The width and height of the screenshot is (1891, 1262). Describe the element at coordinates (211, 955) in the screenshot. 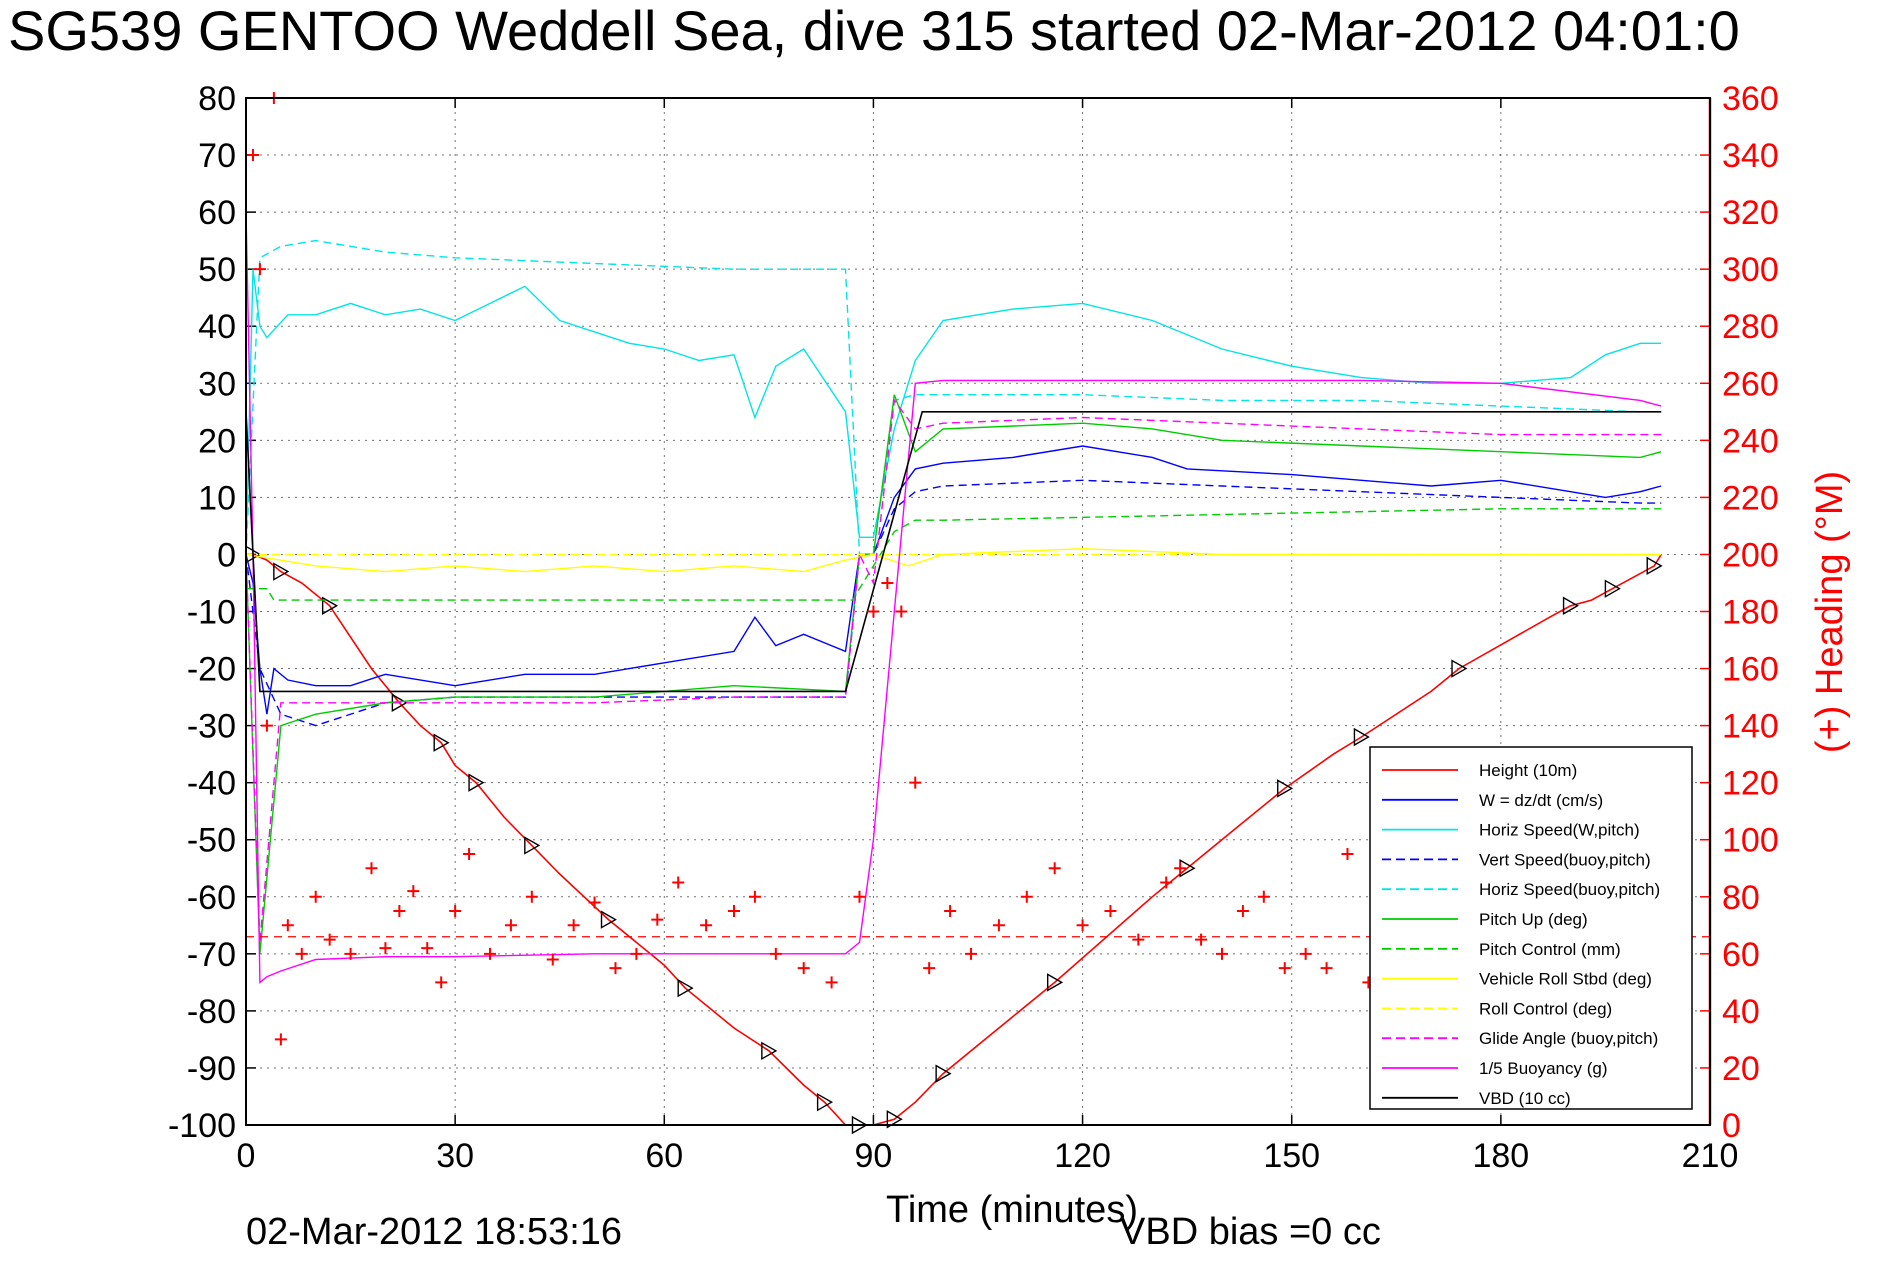

I see `y-tick-label: -70` at that location.